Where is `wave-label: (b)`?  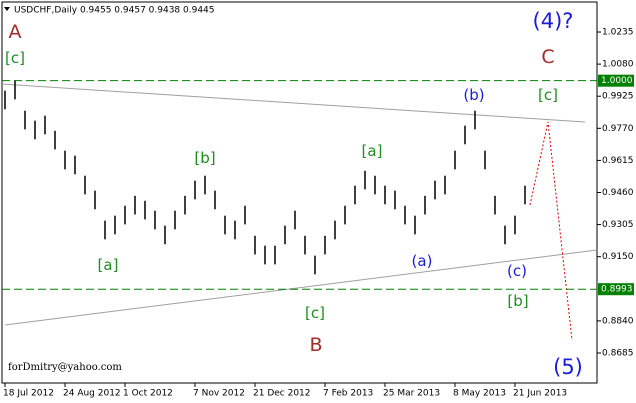
wave-label: (b) is located at coordinates (474, 95).